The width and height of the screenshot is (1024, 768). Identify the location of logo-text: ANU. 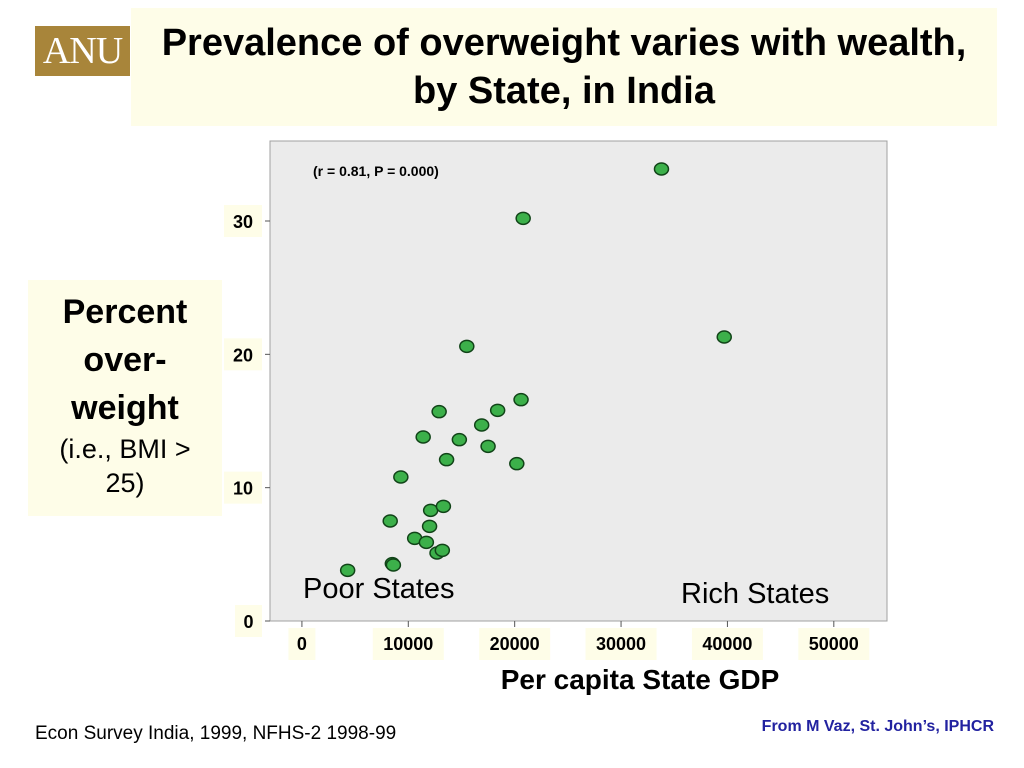
(82, 51).